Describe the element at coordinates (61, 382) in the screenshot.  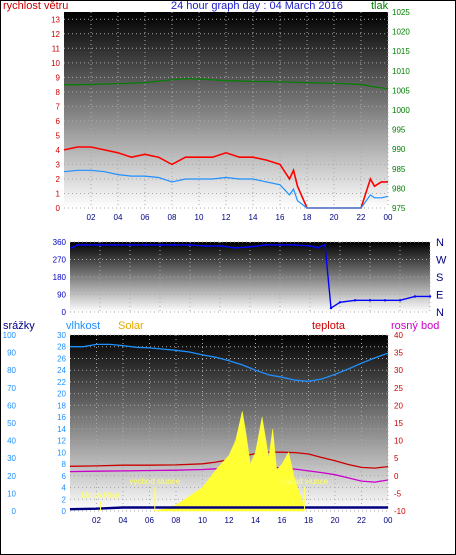
I see `humidity-tick-label: 22` at that location.